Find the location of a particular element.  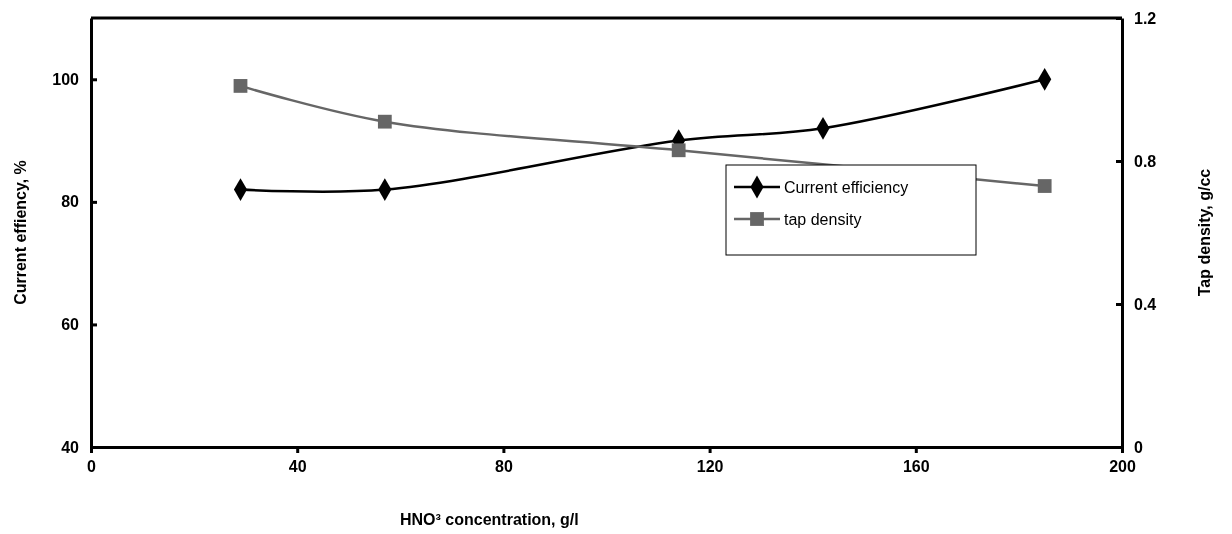

x-tick-label: 120 is located at coordinates (710, 467).